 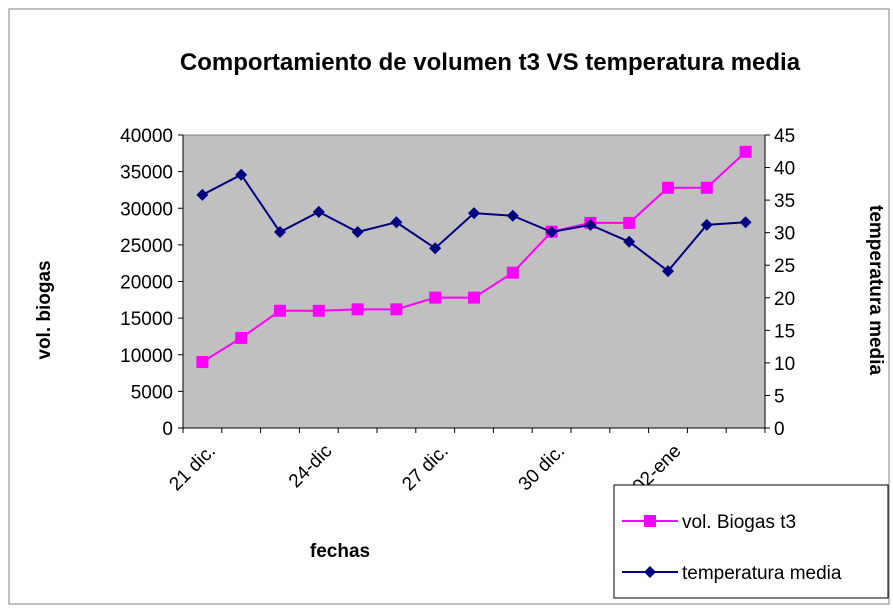 I want to click on y-tick-label: 20000, so click(x=146, y=283).